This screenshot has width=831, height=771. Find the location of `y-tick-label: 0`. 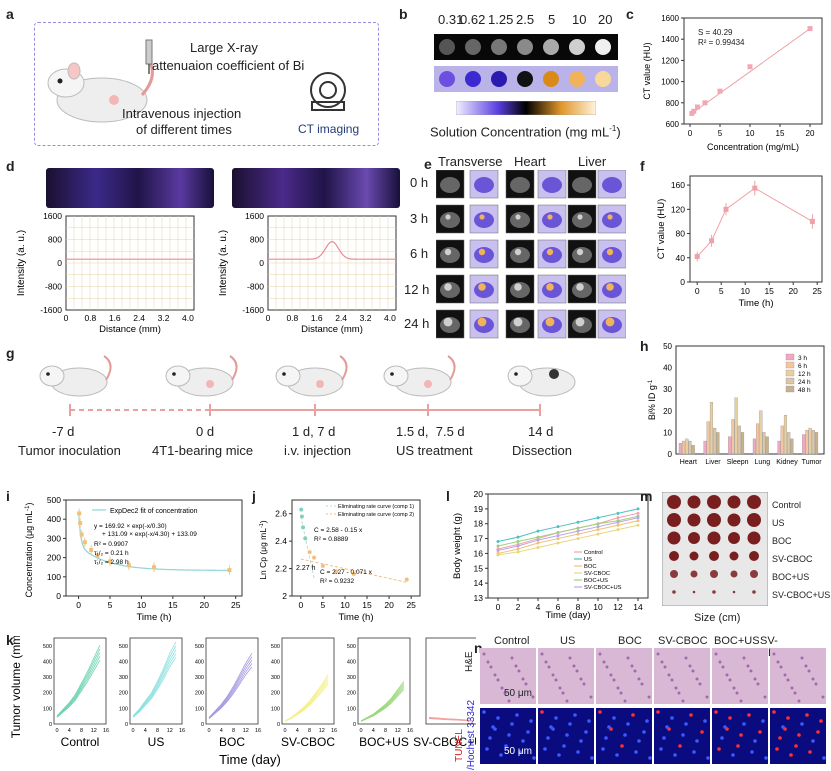

y-tick-label: 0 is located at coordinates (278, 725).